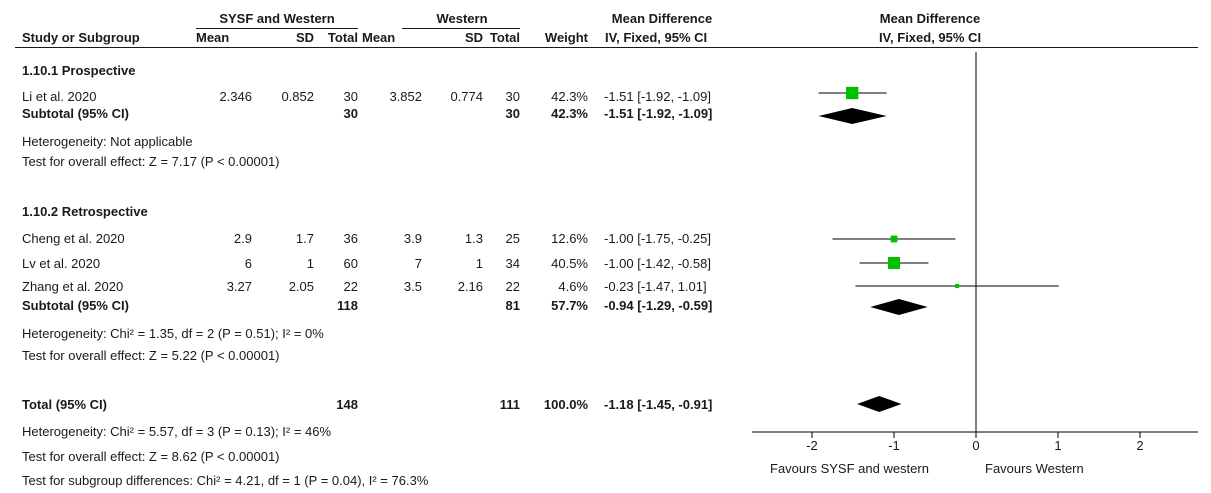 The height and width of the screenshot is (493, 1211). What do you see at coordinates (342, 37) in the screenshot?
I see `col-total1: Total` at bounding box center [342, 37].